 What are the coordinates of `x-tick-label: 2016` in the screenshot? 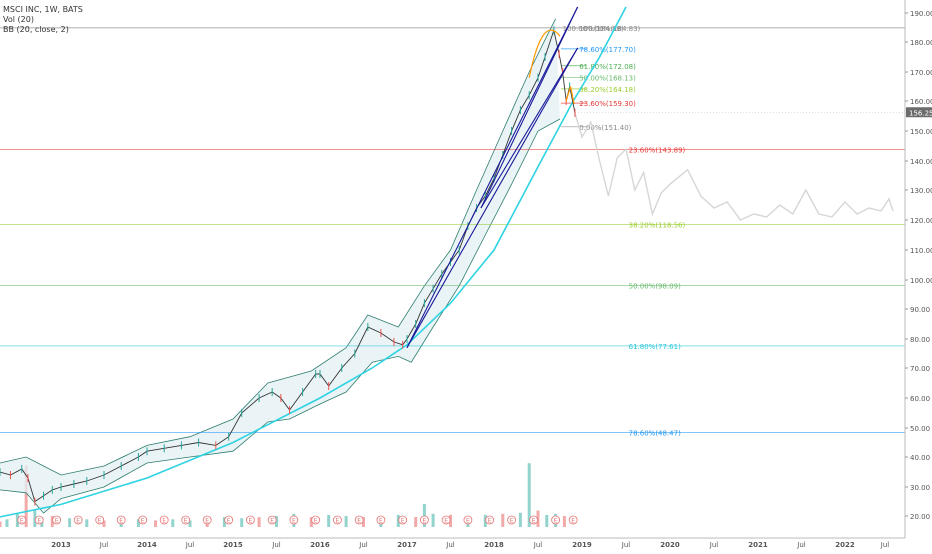 It's located at (320, 545).